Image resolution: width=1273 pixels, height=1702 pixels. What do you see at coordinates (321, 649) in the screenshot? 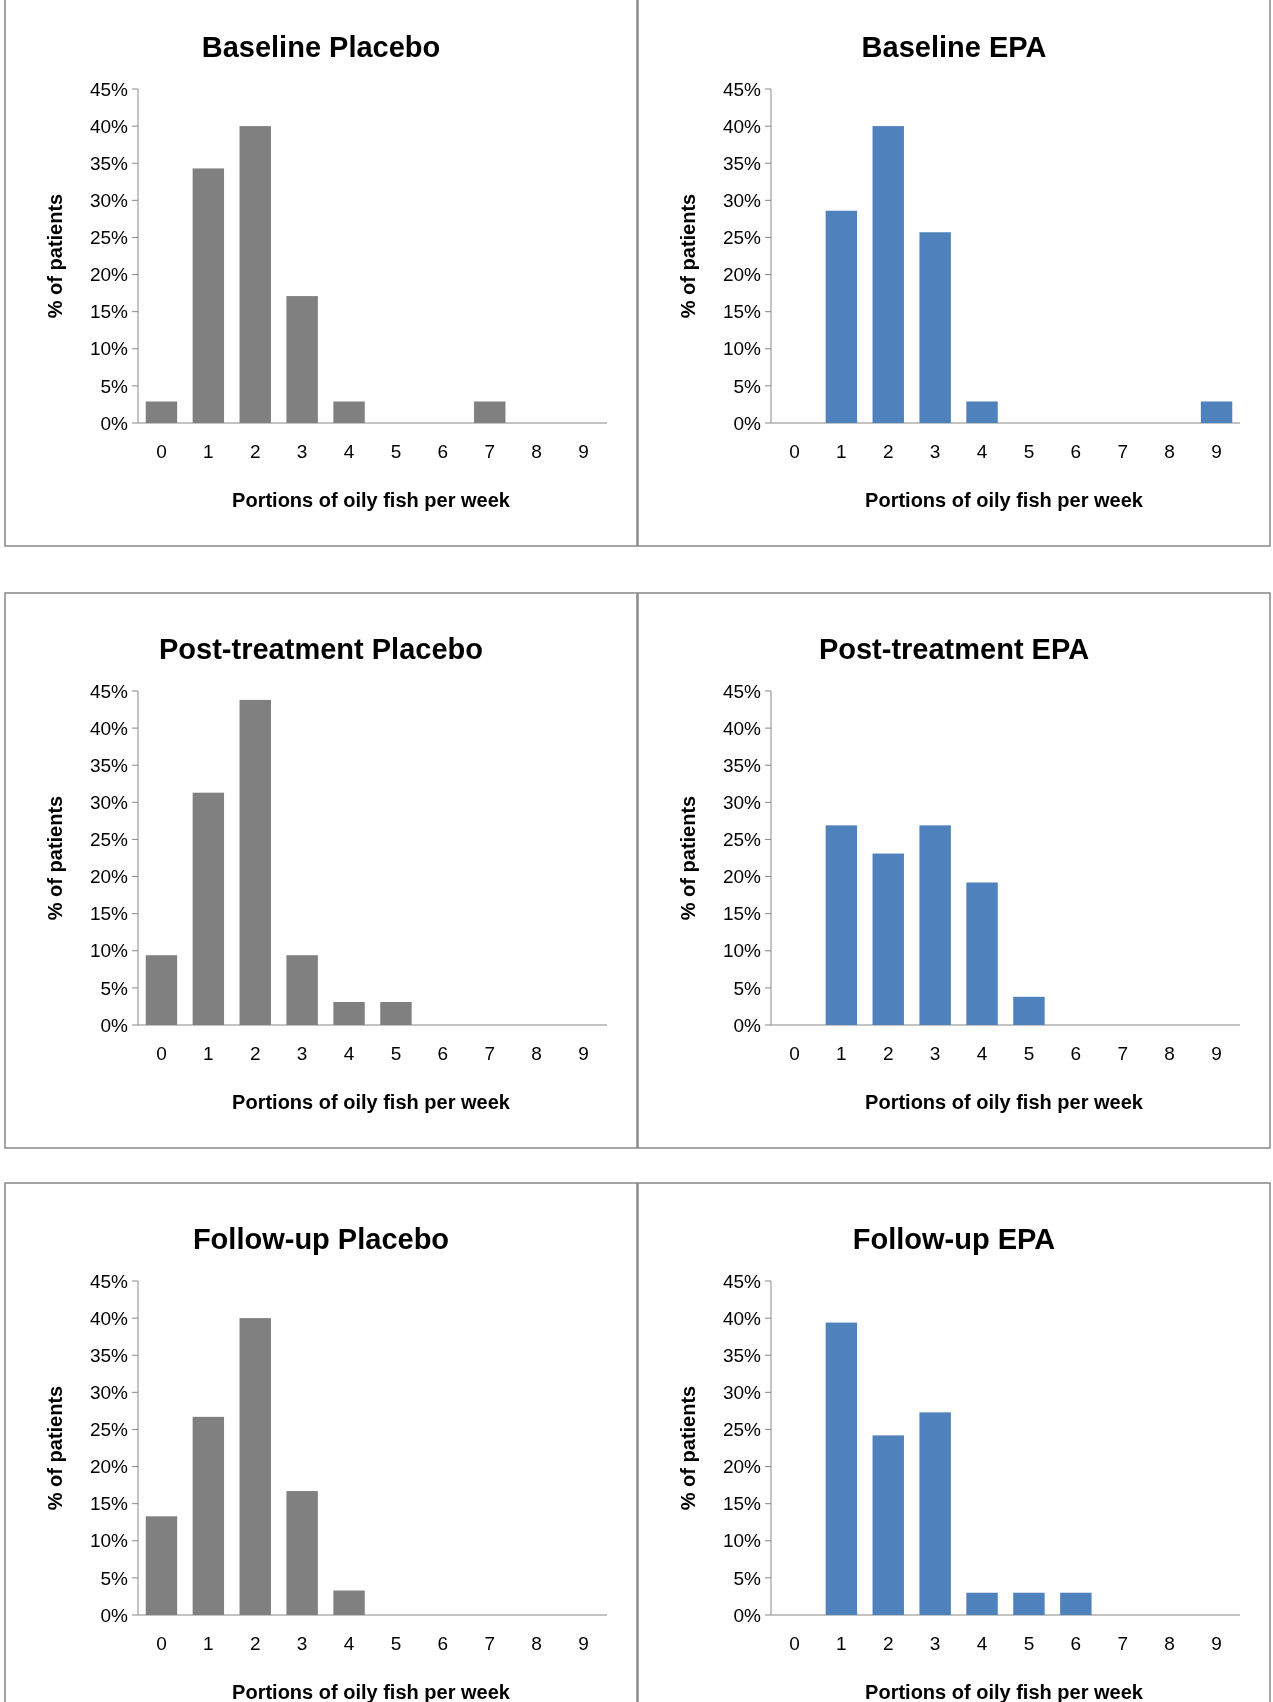
I see `chart-title: Post-treatment Placebo` at bounding box center [321, 649].